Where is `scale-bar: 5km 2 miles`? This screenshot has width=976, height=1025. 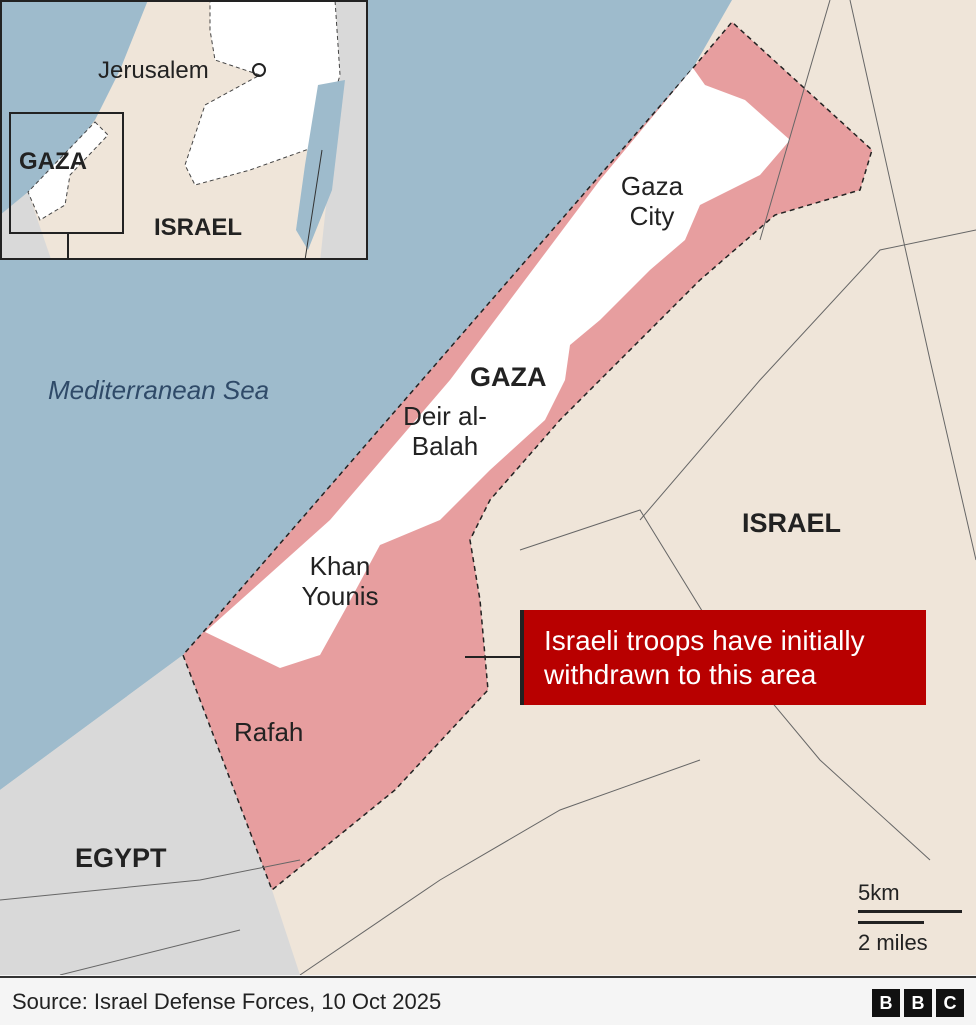
scale-bar: 5km 2 miles is located at coordinates (910, 918).